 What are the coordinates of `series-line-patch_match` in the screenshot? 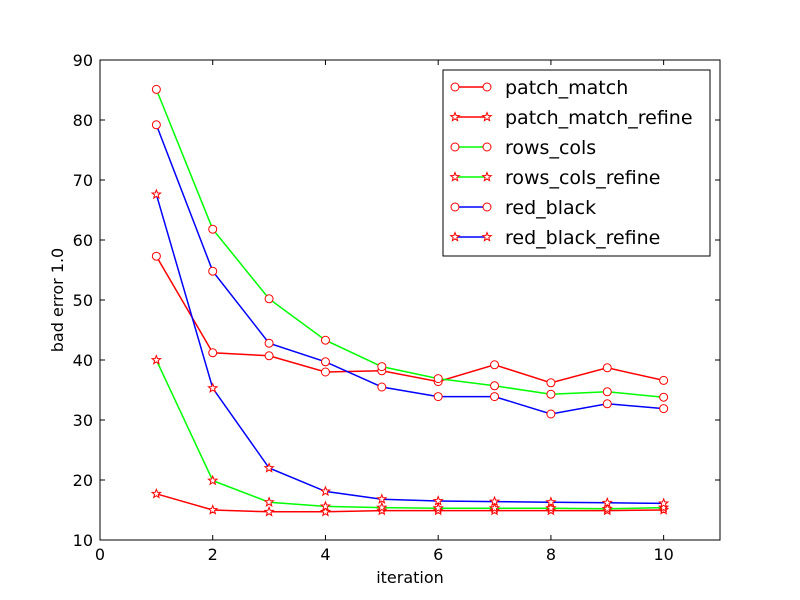 It's located at (409, 319).